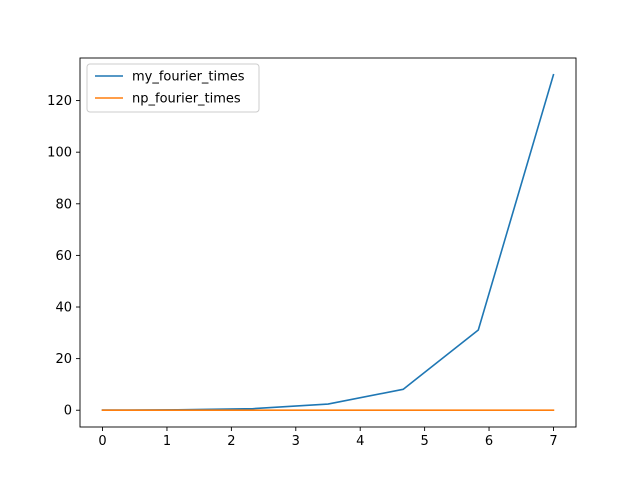 This screenshot has width=640, height=480. Describe the element at coordinates (424, 441) in the screenshot. I see `x-tick-label: 5` at that location.